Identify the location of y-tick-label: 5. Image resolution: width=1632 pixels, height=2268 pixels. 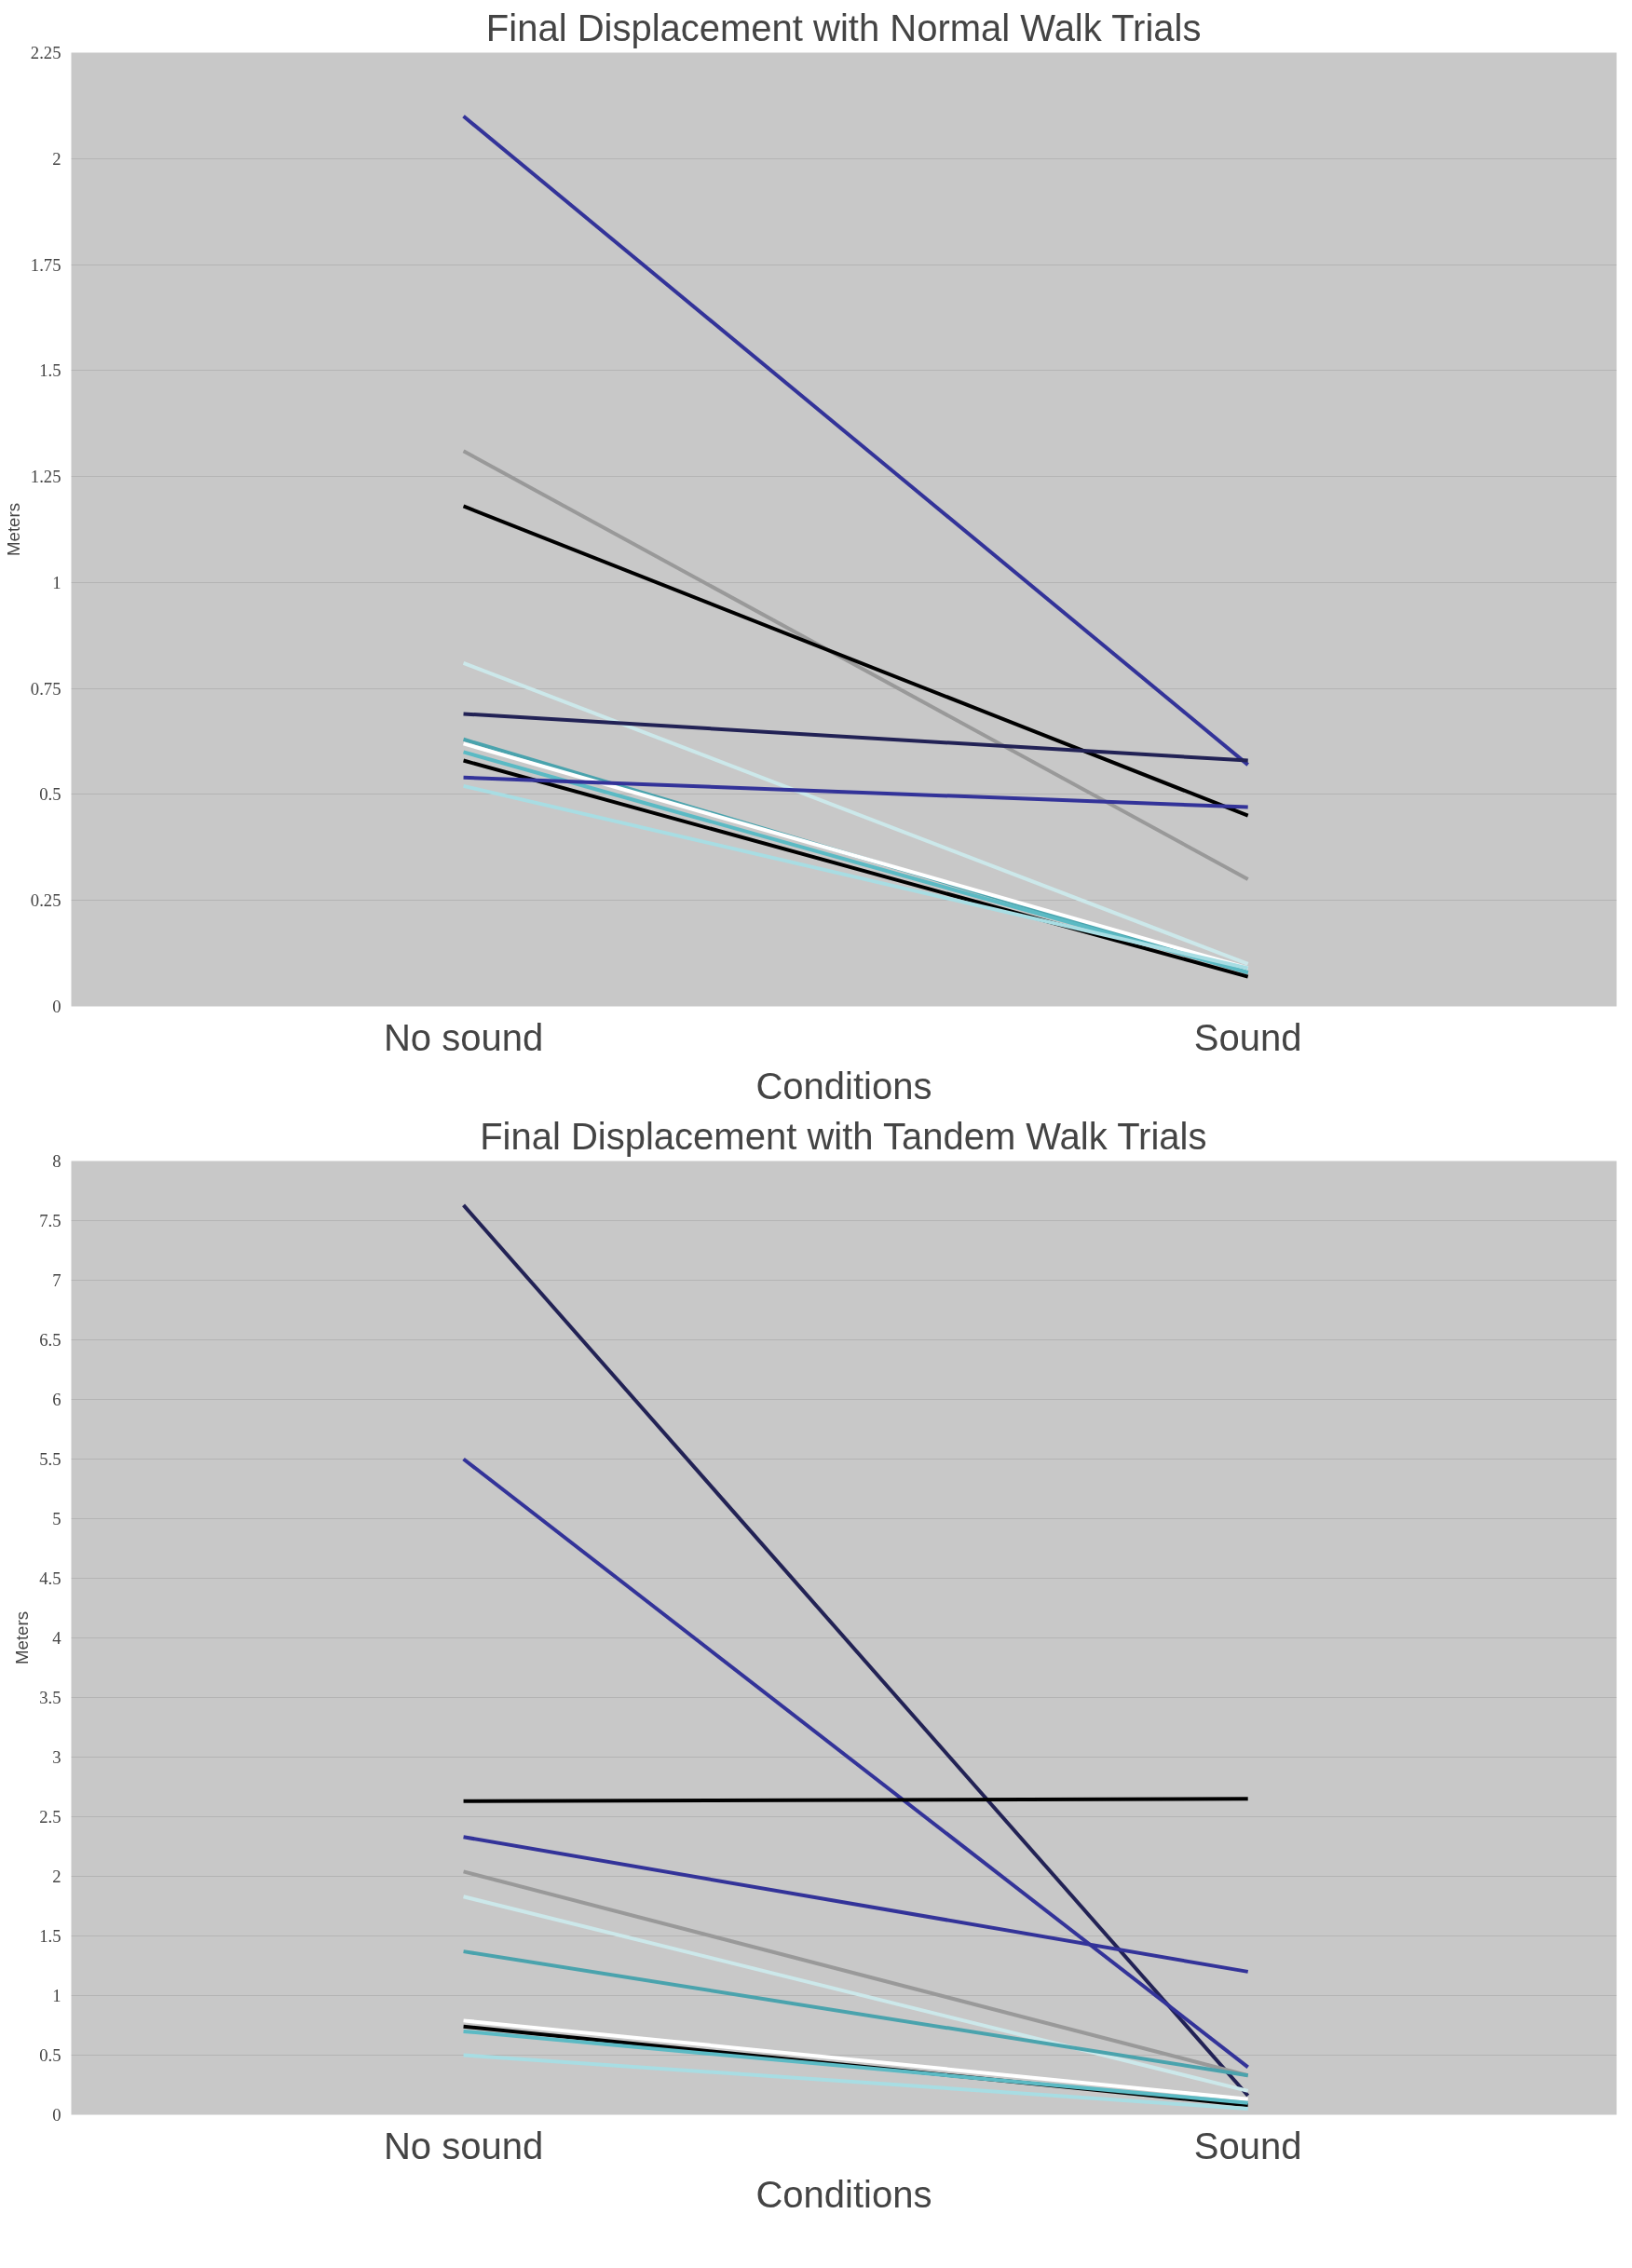
(56, 1518).